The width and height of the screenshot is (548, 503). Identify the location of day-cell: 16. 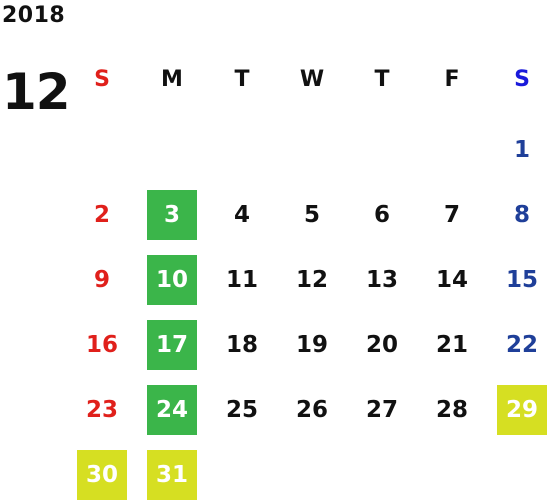
(101, 345).